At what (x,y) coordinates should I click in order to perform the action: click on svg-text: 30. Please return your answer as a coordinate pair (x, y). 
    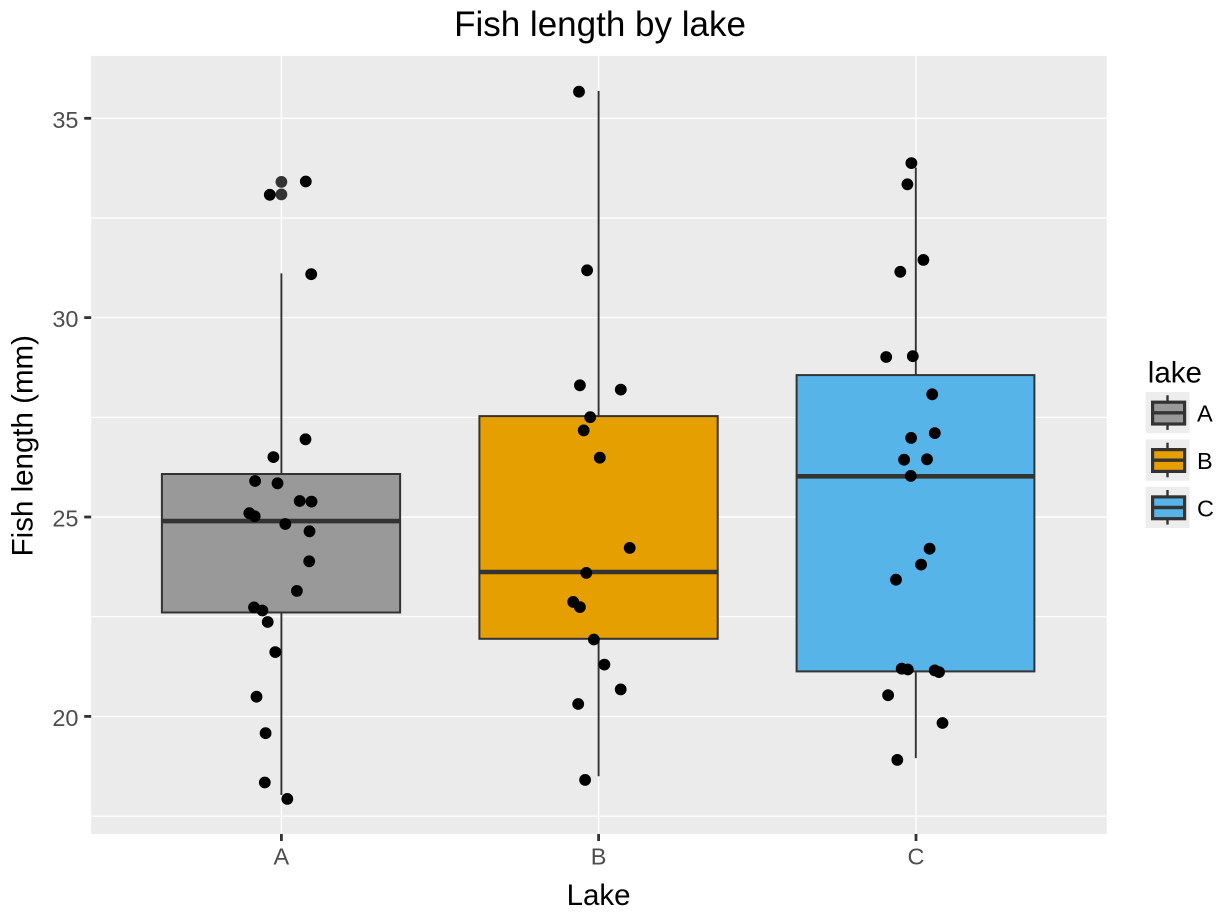
    Looking at the image, I should click on (65, 319).